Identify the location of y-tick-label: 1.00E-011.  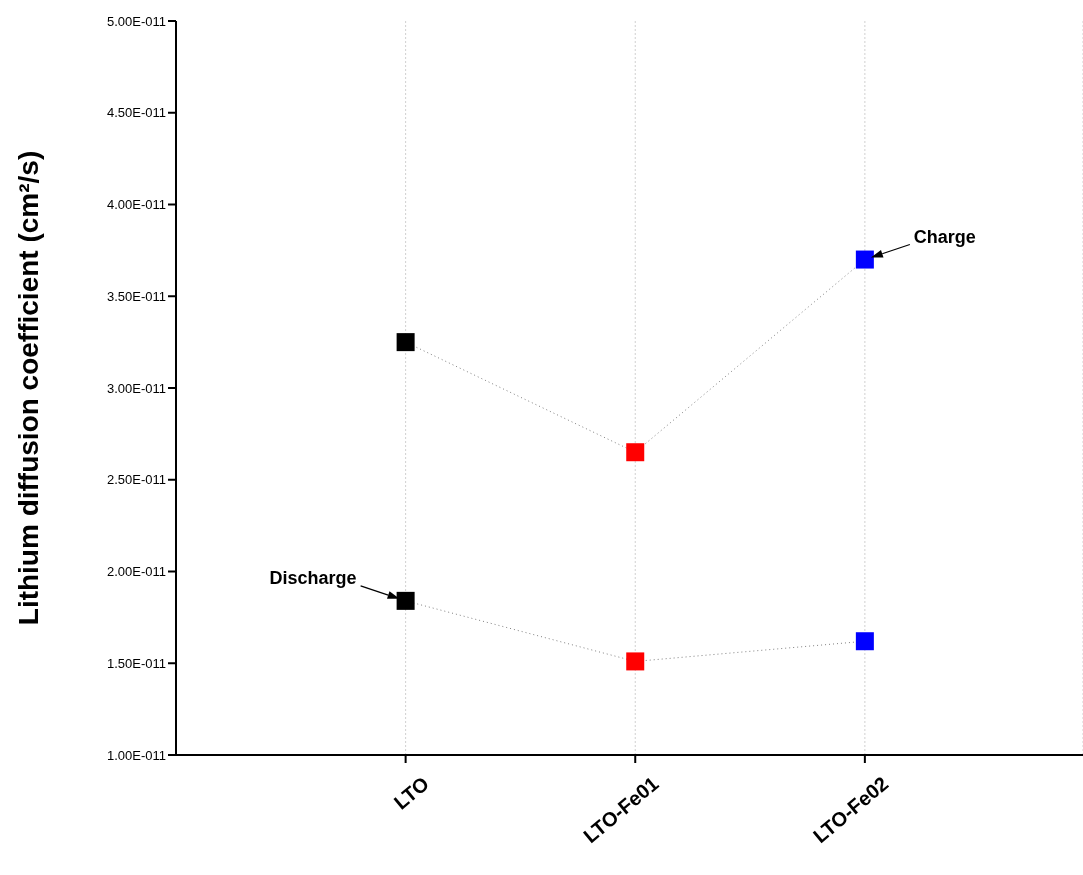
(136, 755).